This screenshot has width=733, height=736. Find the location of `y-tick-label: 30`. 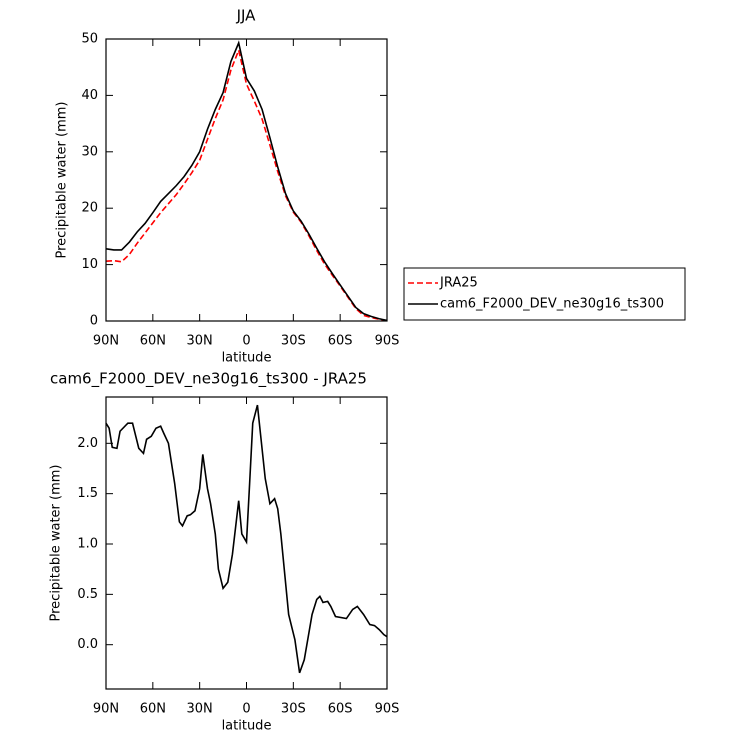

y-tick-label: 30 is located at coordinates (89, 151).